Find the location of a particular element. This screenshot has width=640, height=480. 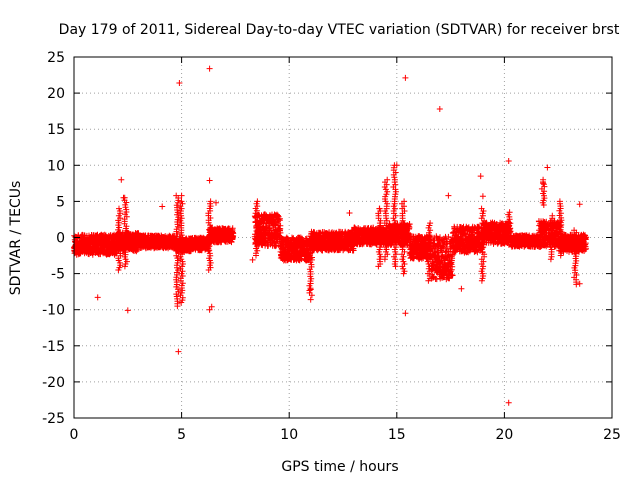

y-tick-label: -15 is located at coordinates (53, 347).